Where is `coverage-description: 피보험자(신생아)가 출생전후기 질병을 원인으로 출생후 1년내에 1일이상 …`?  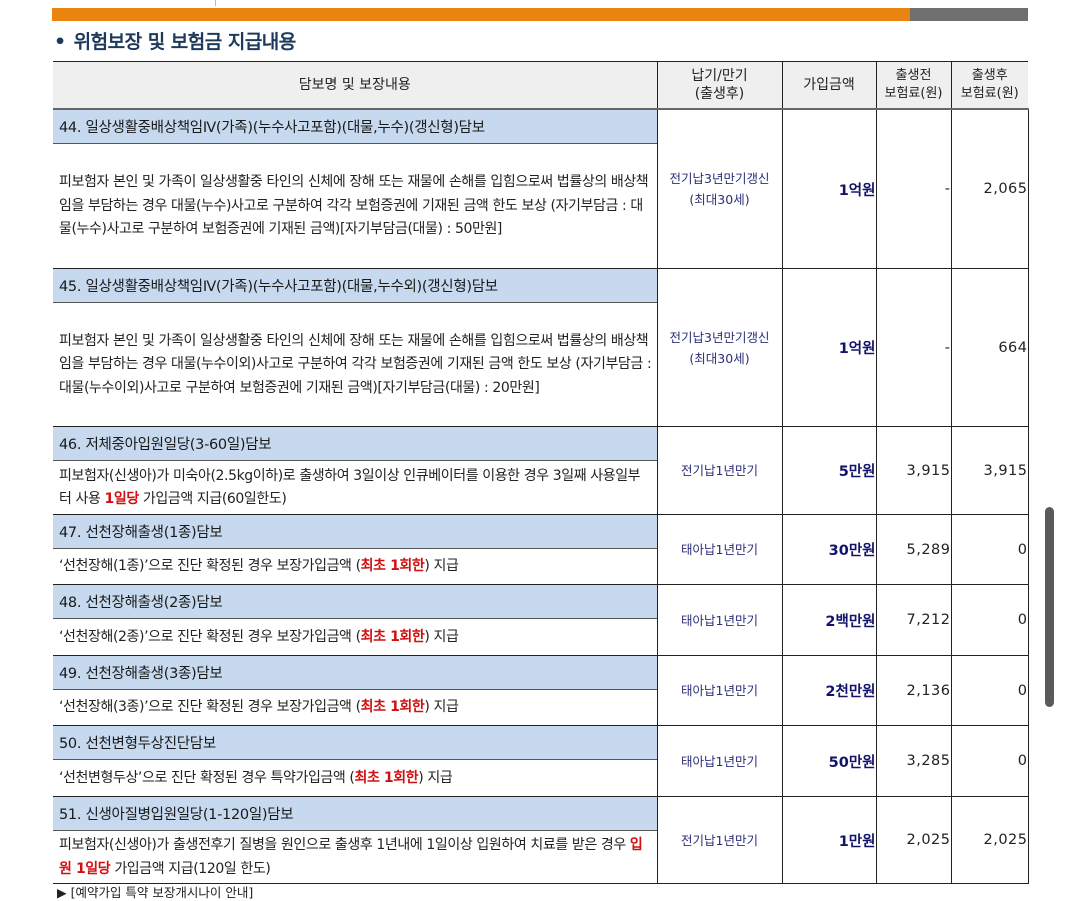 coverage-description: 피보험자(신생아)가 출생전후기 질병을 원인으로 출생후 1년내에 1일이상 … is located at coordinates (355, 857).